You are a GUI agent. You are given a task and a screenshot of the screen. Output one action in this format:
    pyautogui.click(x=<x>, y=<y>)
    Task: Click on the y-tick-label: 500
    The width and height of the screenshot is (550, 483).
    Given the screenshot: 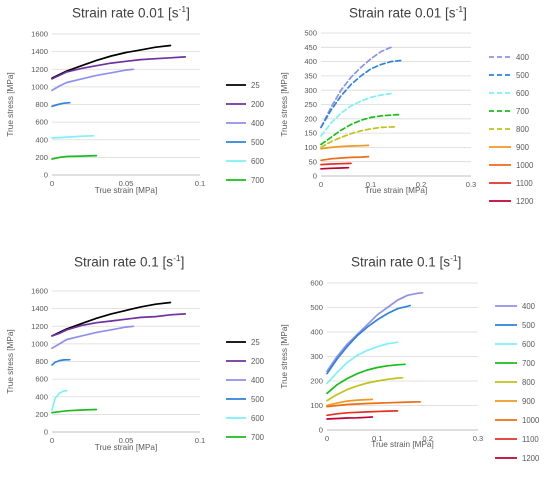 What is the action you would take?
    pyautogui.click(x=310, y=33)
    